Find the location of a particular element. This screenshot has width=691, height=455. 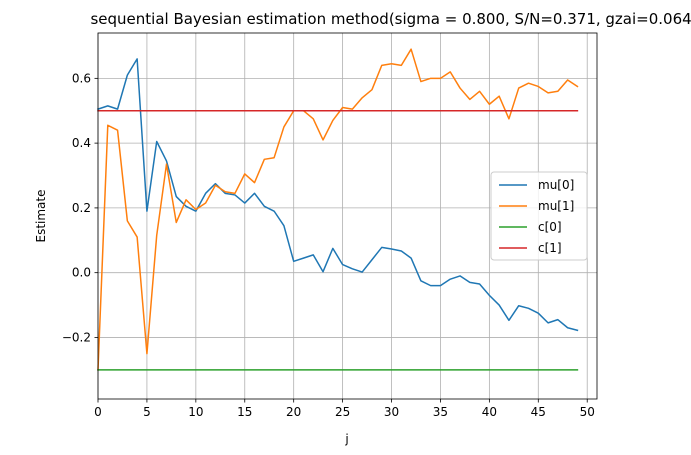

y-tick-label: 0.0 is located at coordinates (81, 273).